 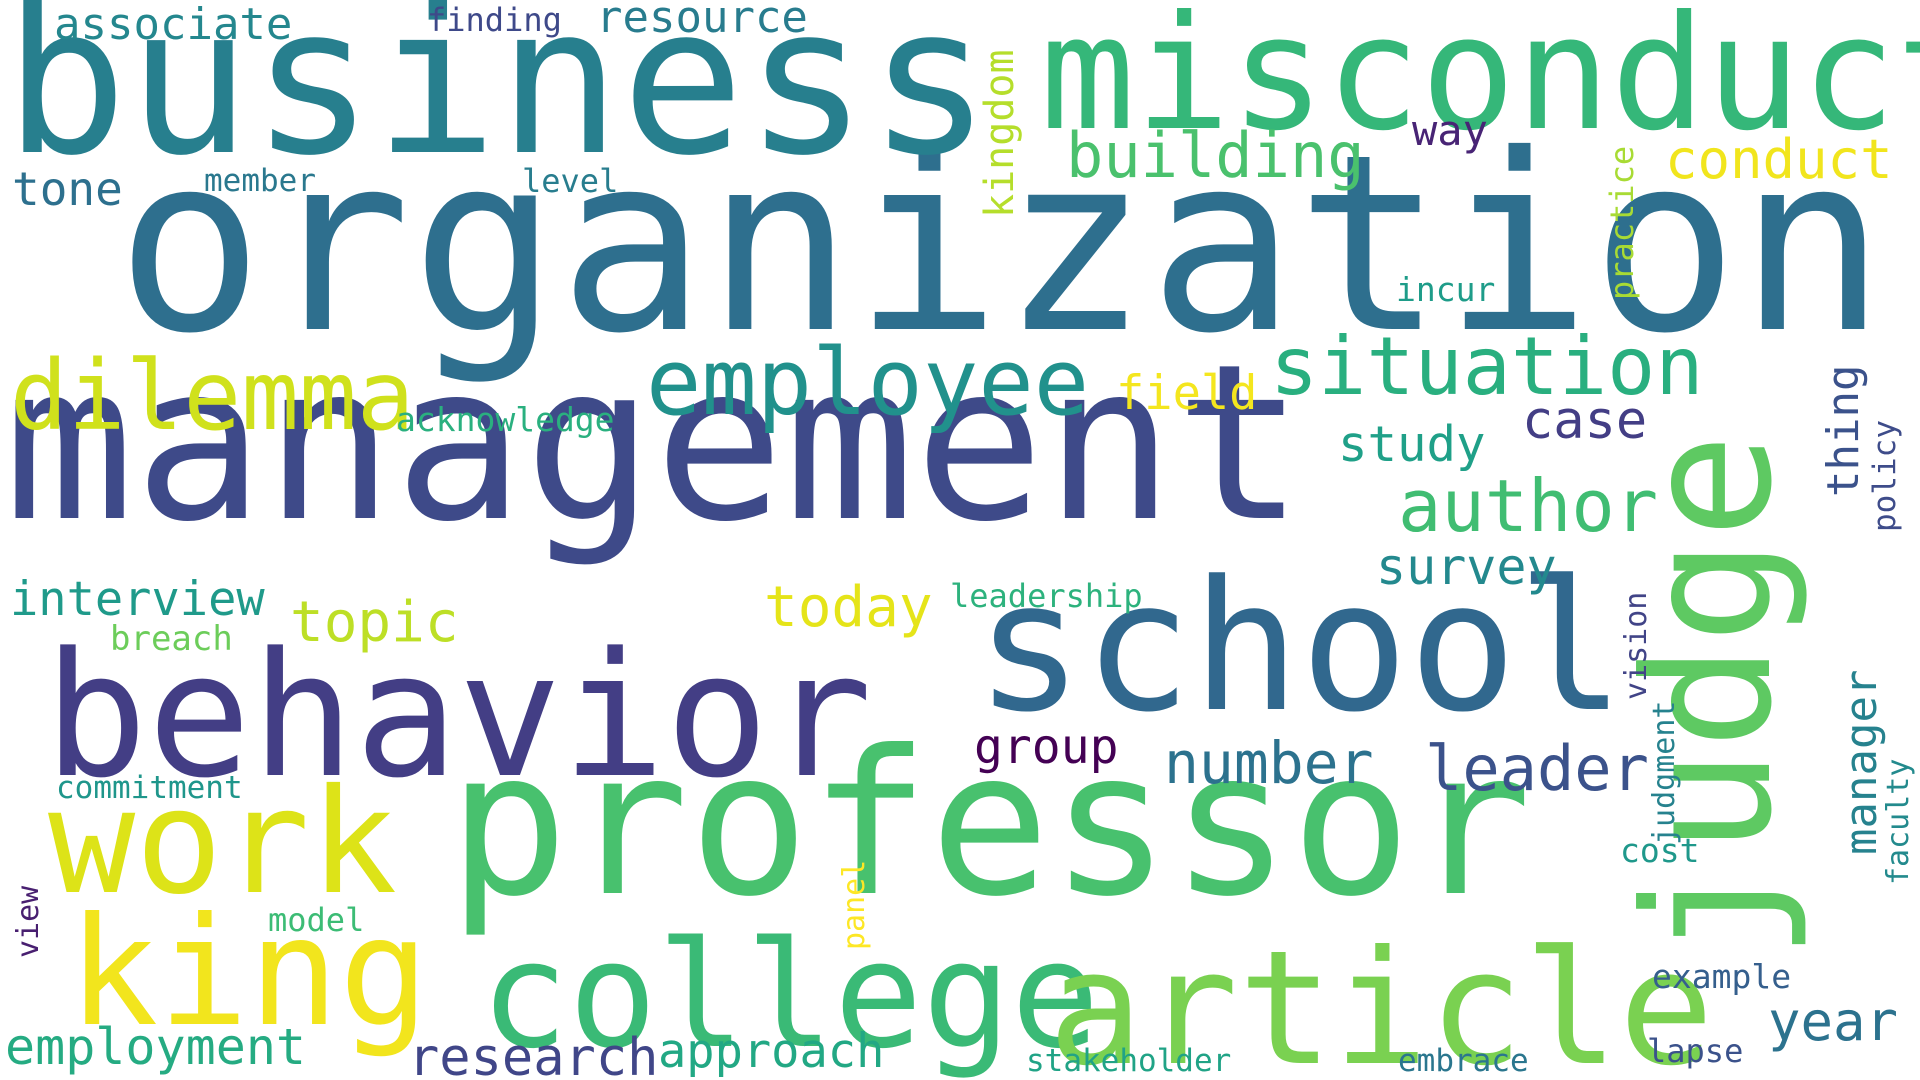 What do you see at coordinates (1450, 130) in the screenshot?
I see `word-way: way` at bounding box center [1450, 130].